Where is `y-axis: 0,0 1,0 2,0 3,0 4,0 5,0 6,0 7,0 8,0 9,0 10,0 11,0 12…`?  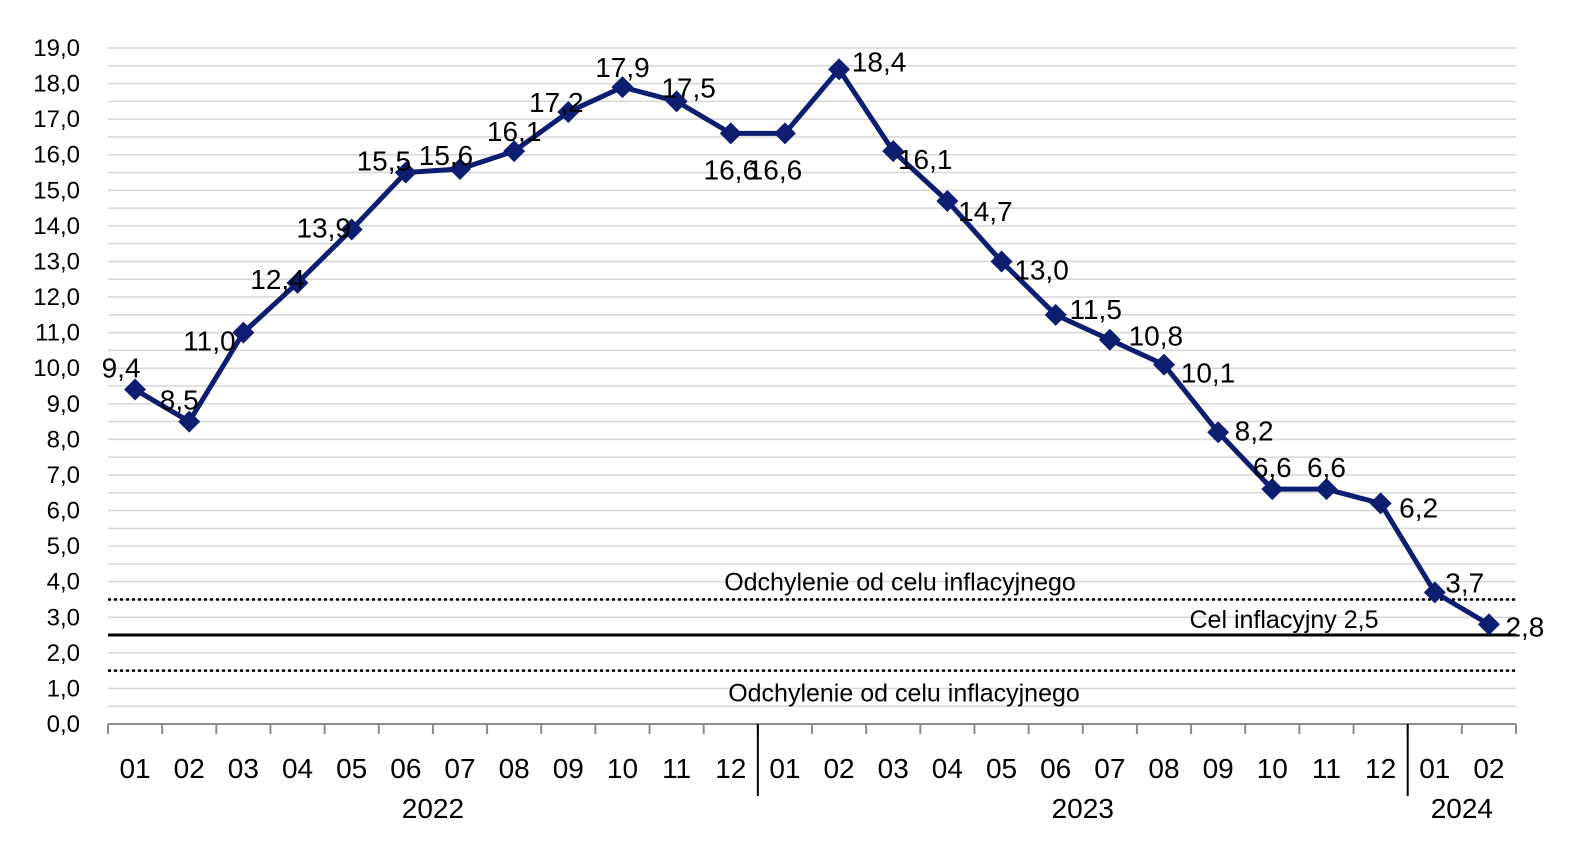 y-axis: 0,0 1,0 2,0 3,0 4,0 5,0 6,0 7,0 8,0 9,0 10,0 11,0 12… is located at coordinates (56, 386).